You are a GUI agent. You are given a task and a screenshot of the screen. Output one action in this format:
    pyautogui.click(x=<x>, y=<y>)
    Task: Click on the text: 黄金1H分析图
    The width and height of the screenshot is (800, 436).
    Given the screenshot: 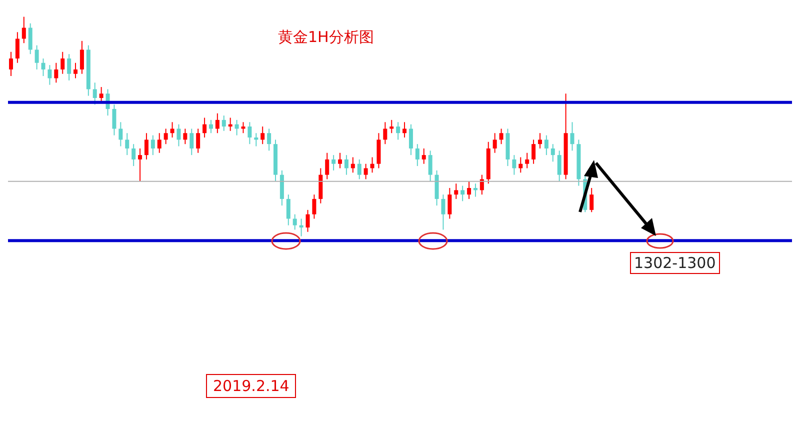 What is the action you would take?
    pyautogui.click(x=326, y=37)
    